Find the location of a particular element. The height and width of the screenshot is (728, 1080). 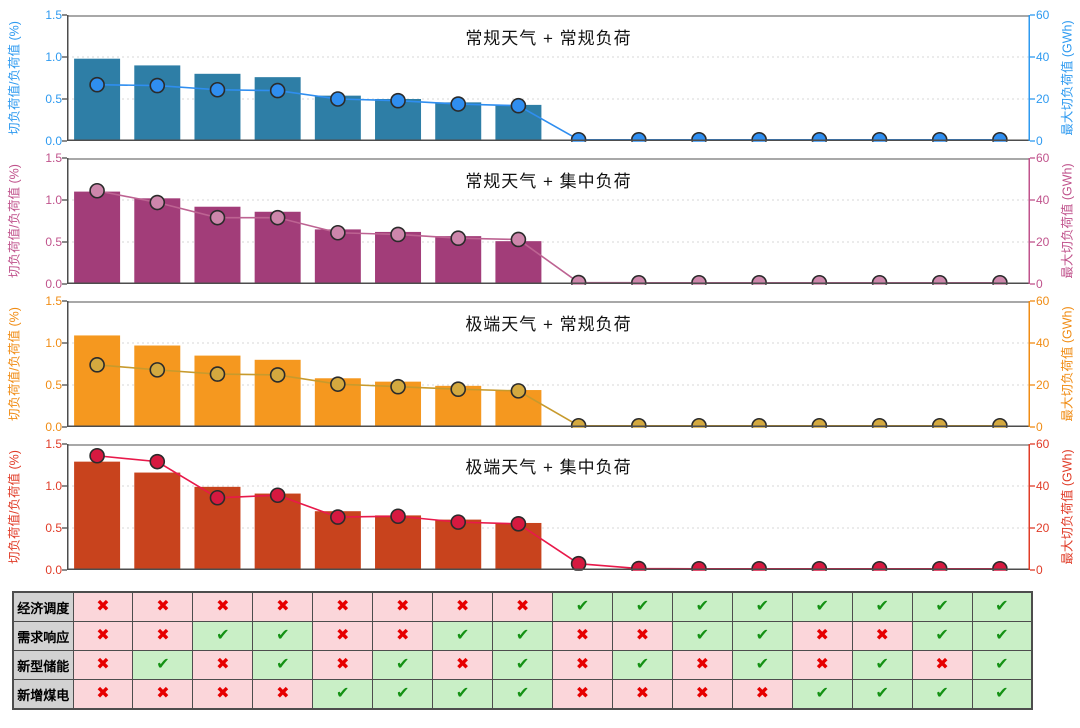

table-row-新型储能: 新型储能 ✖ ✔ ✖ ✔ ✖ ✔ ✖ ✔ ✖ ✔ ✖ ✔ ✖ ✔ ✖ ✔ is located at coordinates (522, 665).